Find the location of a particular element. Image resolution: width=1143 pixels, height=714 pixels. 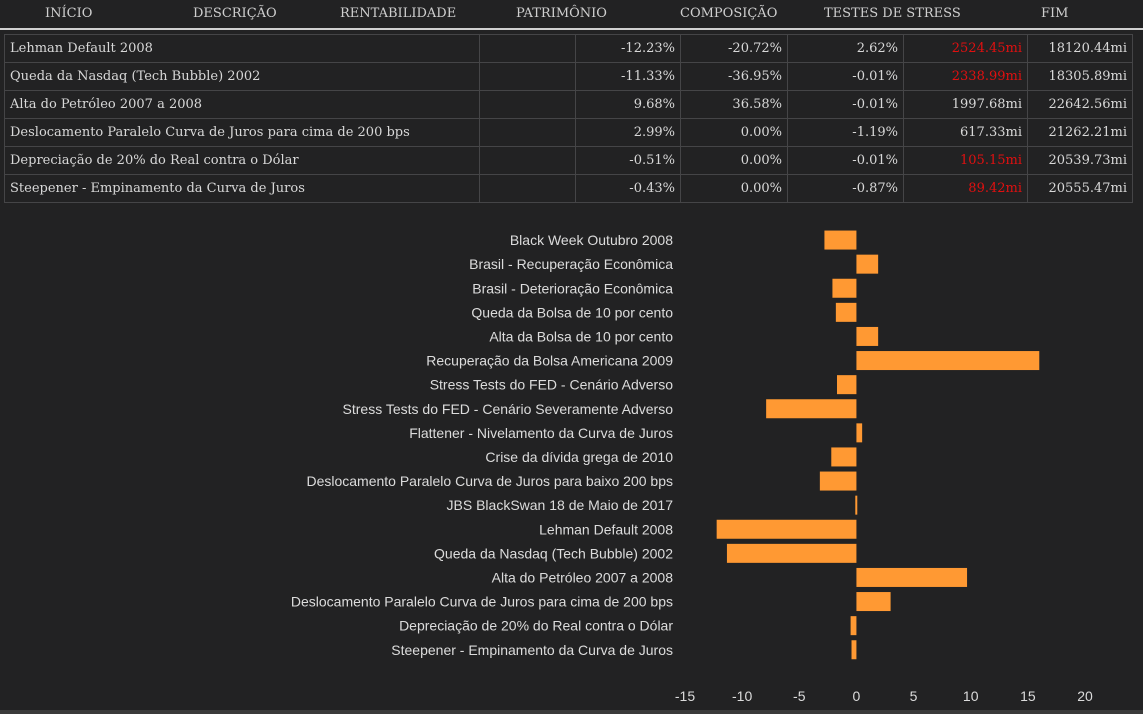

value-cell: -0.87% is located at coordinates (845, 188).